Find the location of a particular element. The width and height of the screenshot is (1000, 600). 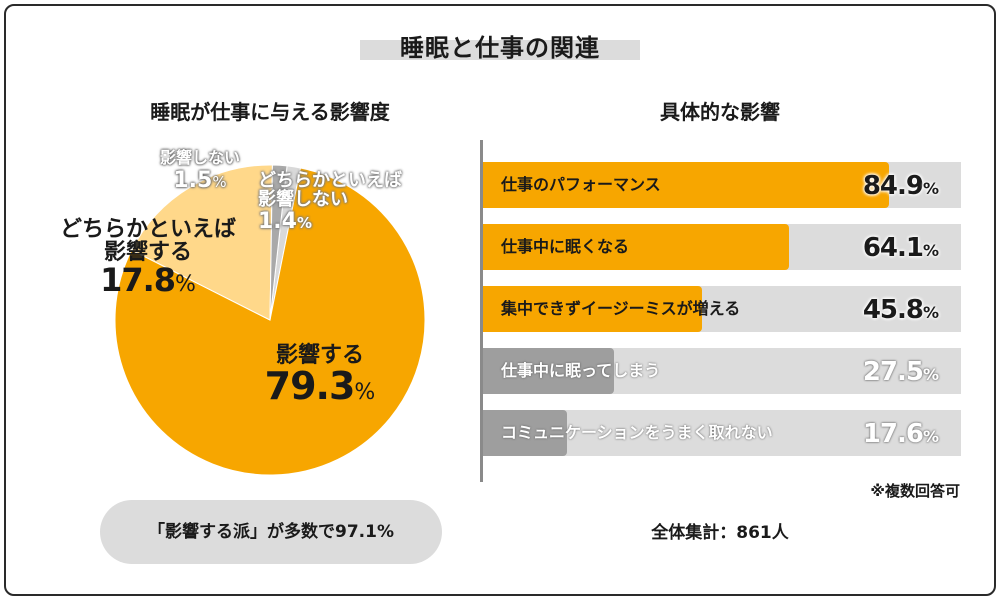

bar-careless-mistakes: 集中できずイージーミスが増える 45.8% is located at coordinates (722, 309).